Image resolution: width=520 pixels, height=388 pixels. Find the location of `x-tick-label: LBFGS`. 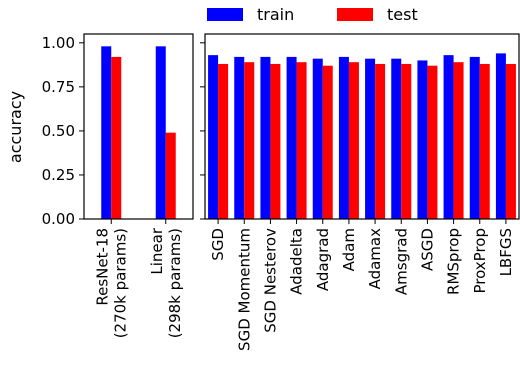

x-tick-label: LBFGS is located at coordinates (506, 252).